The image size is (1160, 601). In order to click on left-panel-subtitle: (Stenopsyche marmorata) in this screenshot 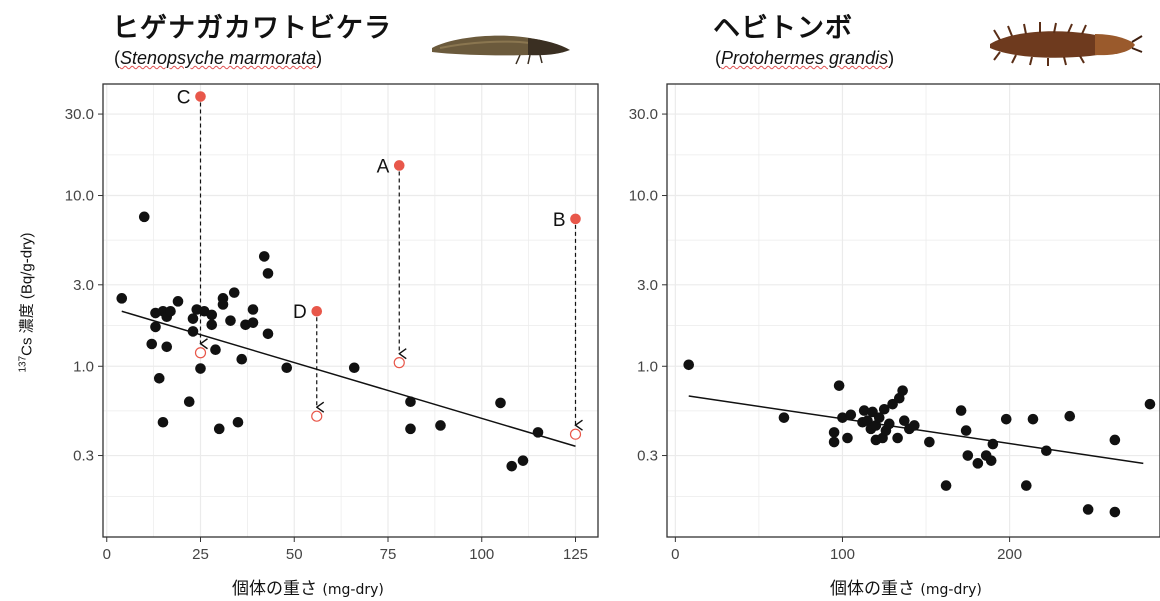, I will do `click(218, 58)`.